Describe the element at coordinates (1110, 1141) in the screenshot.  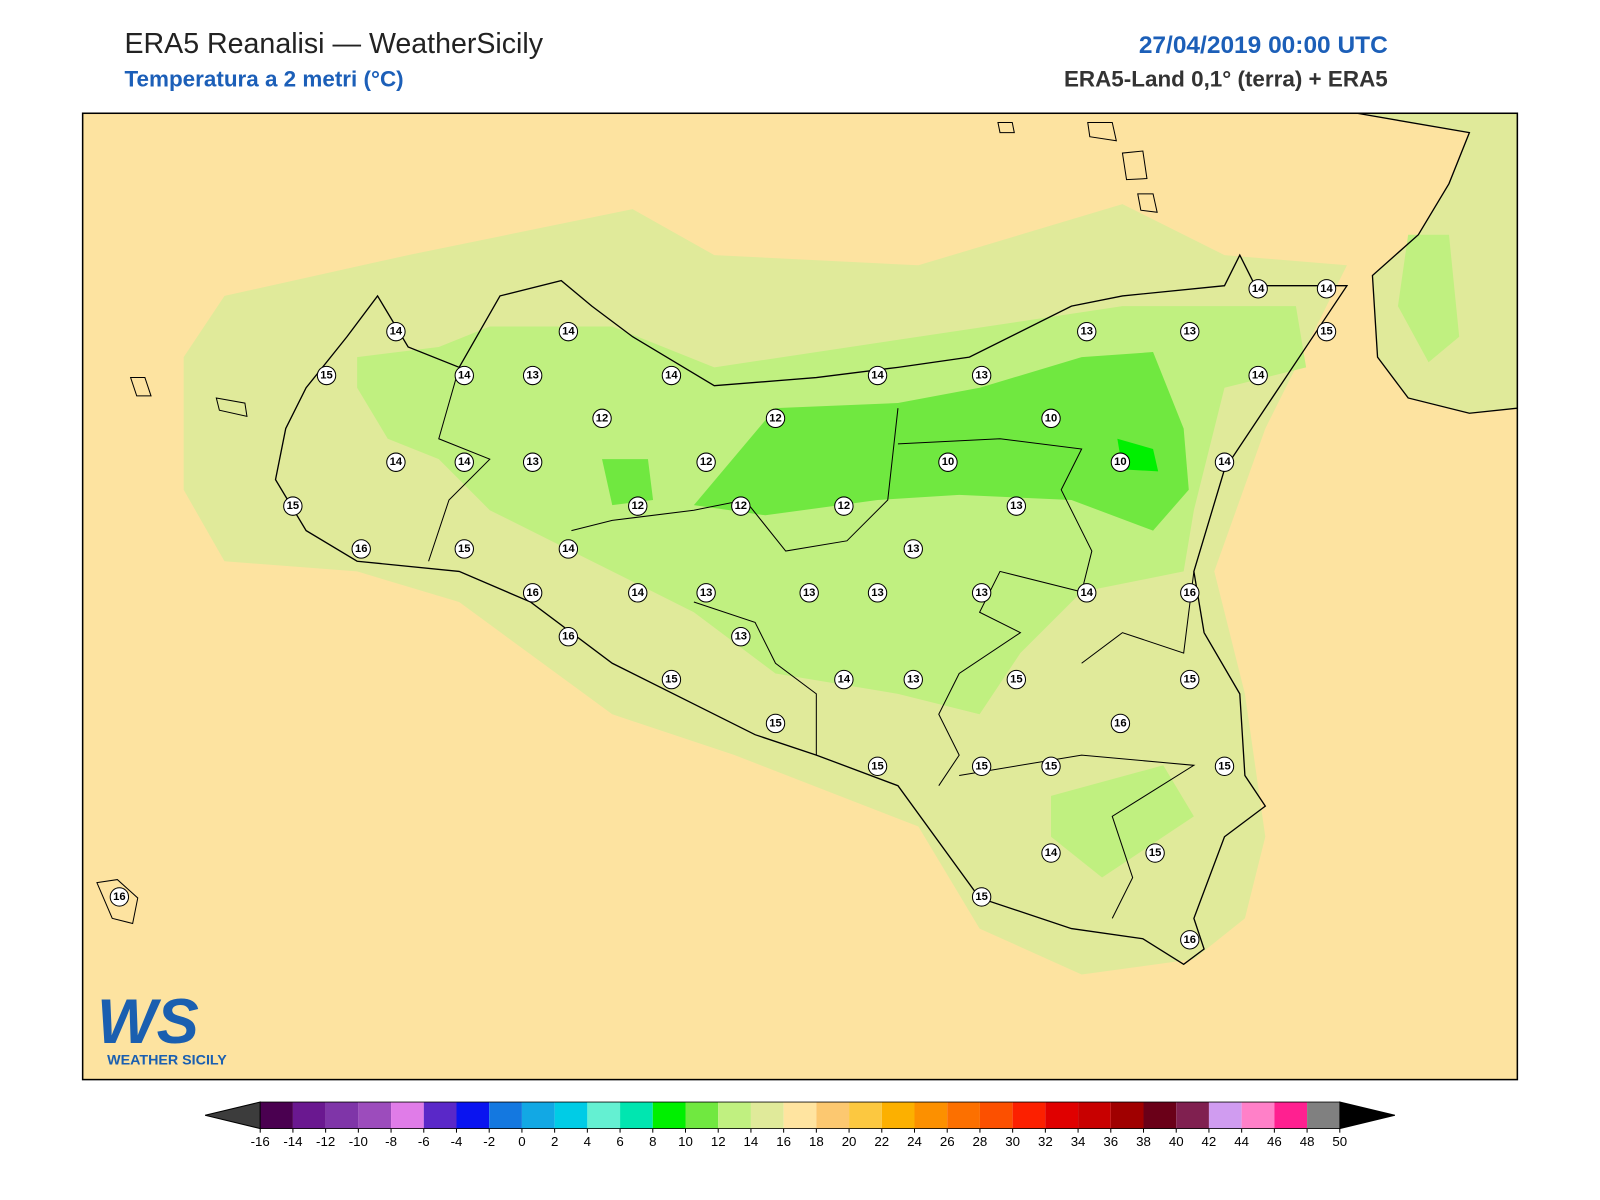
I see `colorbar-tick-label: 36` at that location.